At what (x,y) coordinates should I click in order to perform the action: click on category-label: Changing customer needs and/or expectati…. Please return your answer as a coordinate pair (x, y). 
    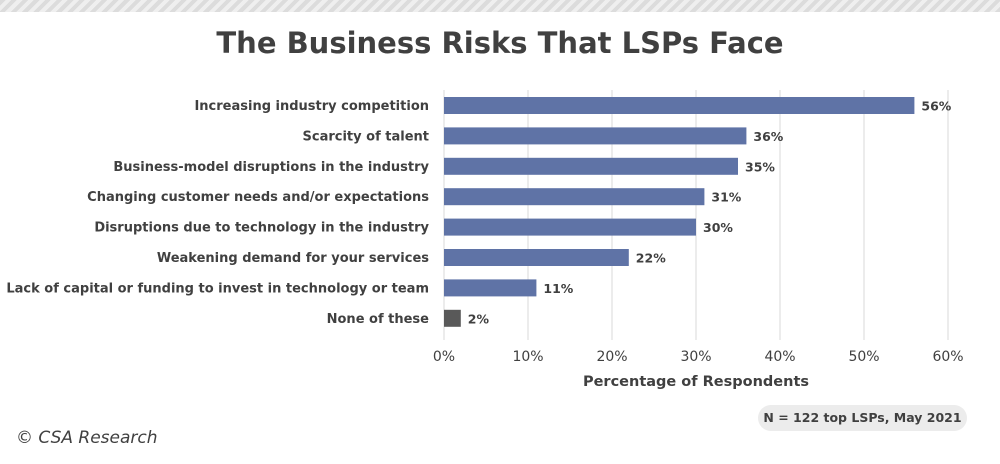
    Looking at the image, I should click on (258, 197).